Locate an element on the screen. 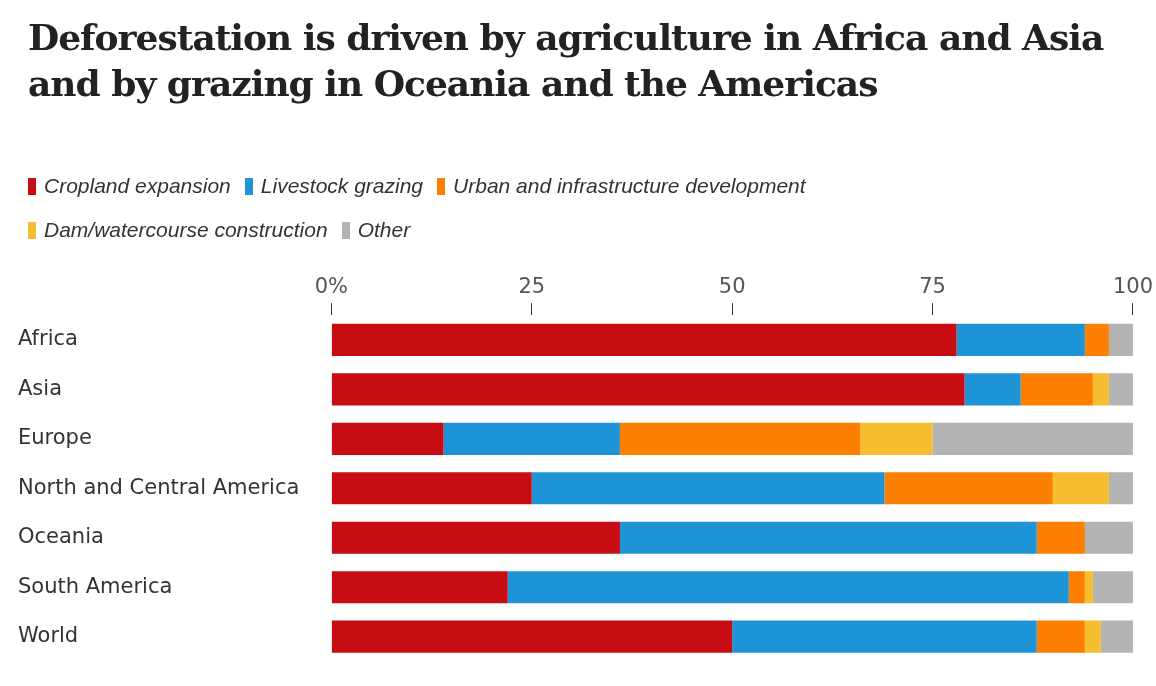 This screenshot has width=1156, height=686. y-tick-label: World is located at coordinates (48, 635).